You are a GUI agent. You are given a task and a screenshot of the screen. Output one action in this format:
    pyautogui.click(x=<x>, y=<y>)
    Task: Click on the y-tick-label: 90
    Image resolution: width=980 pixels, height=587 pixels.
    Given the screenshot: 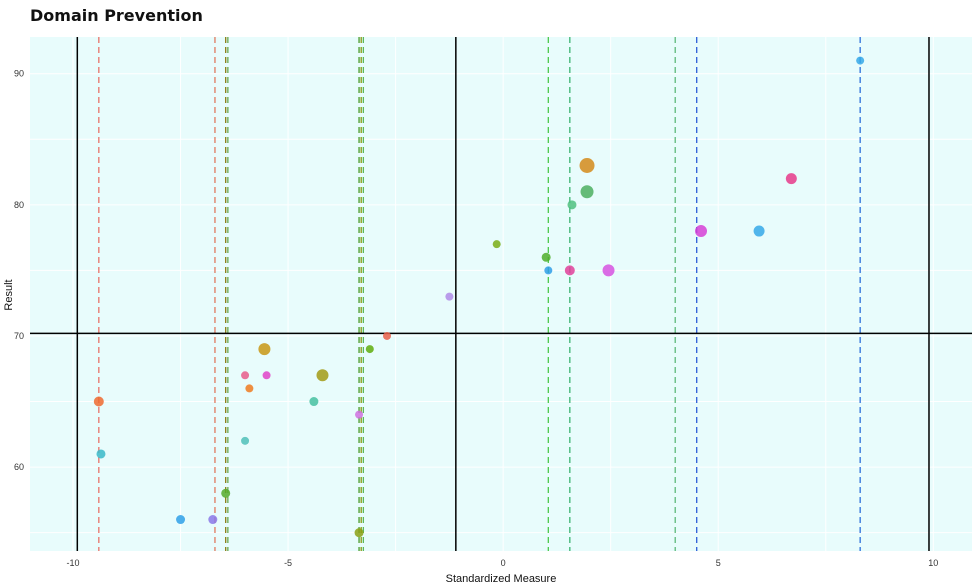 What is the action you would take?
    pyautogui.click(x=19, y=74)
    